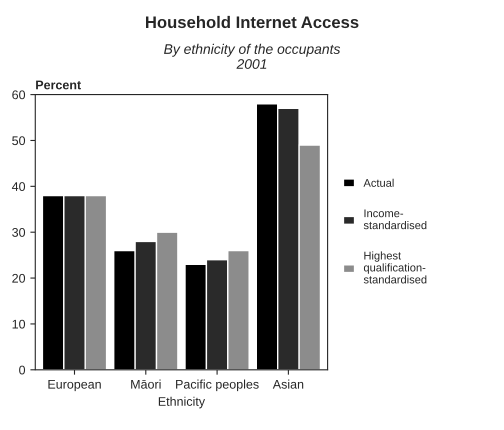 The height and width of the screenshot is (430, 504). I want to click on chart-title: Household Internet Access, so click(252, 22).